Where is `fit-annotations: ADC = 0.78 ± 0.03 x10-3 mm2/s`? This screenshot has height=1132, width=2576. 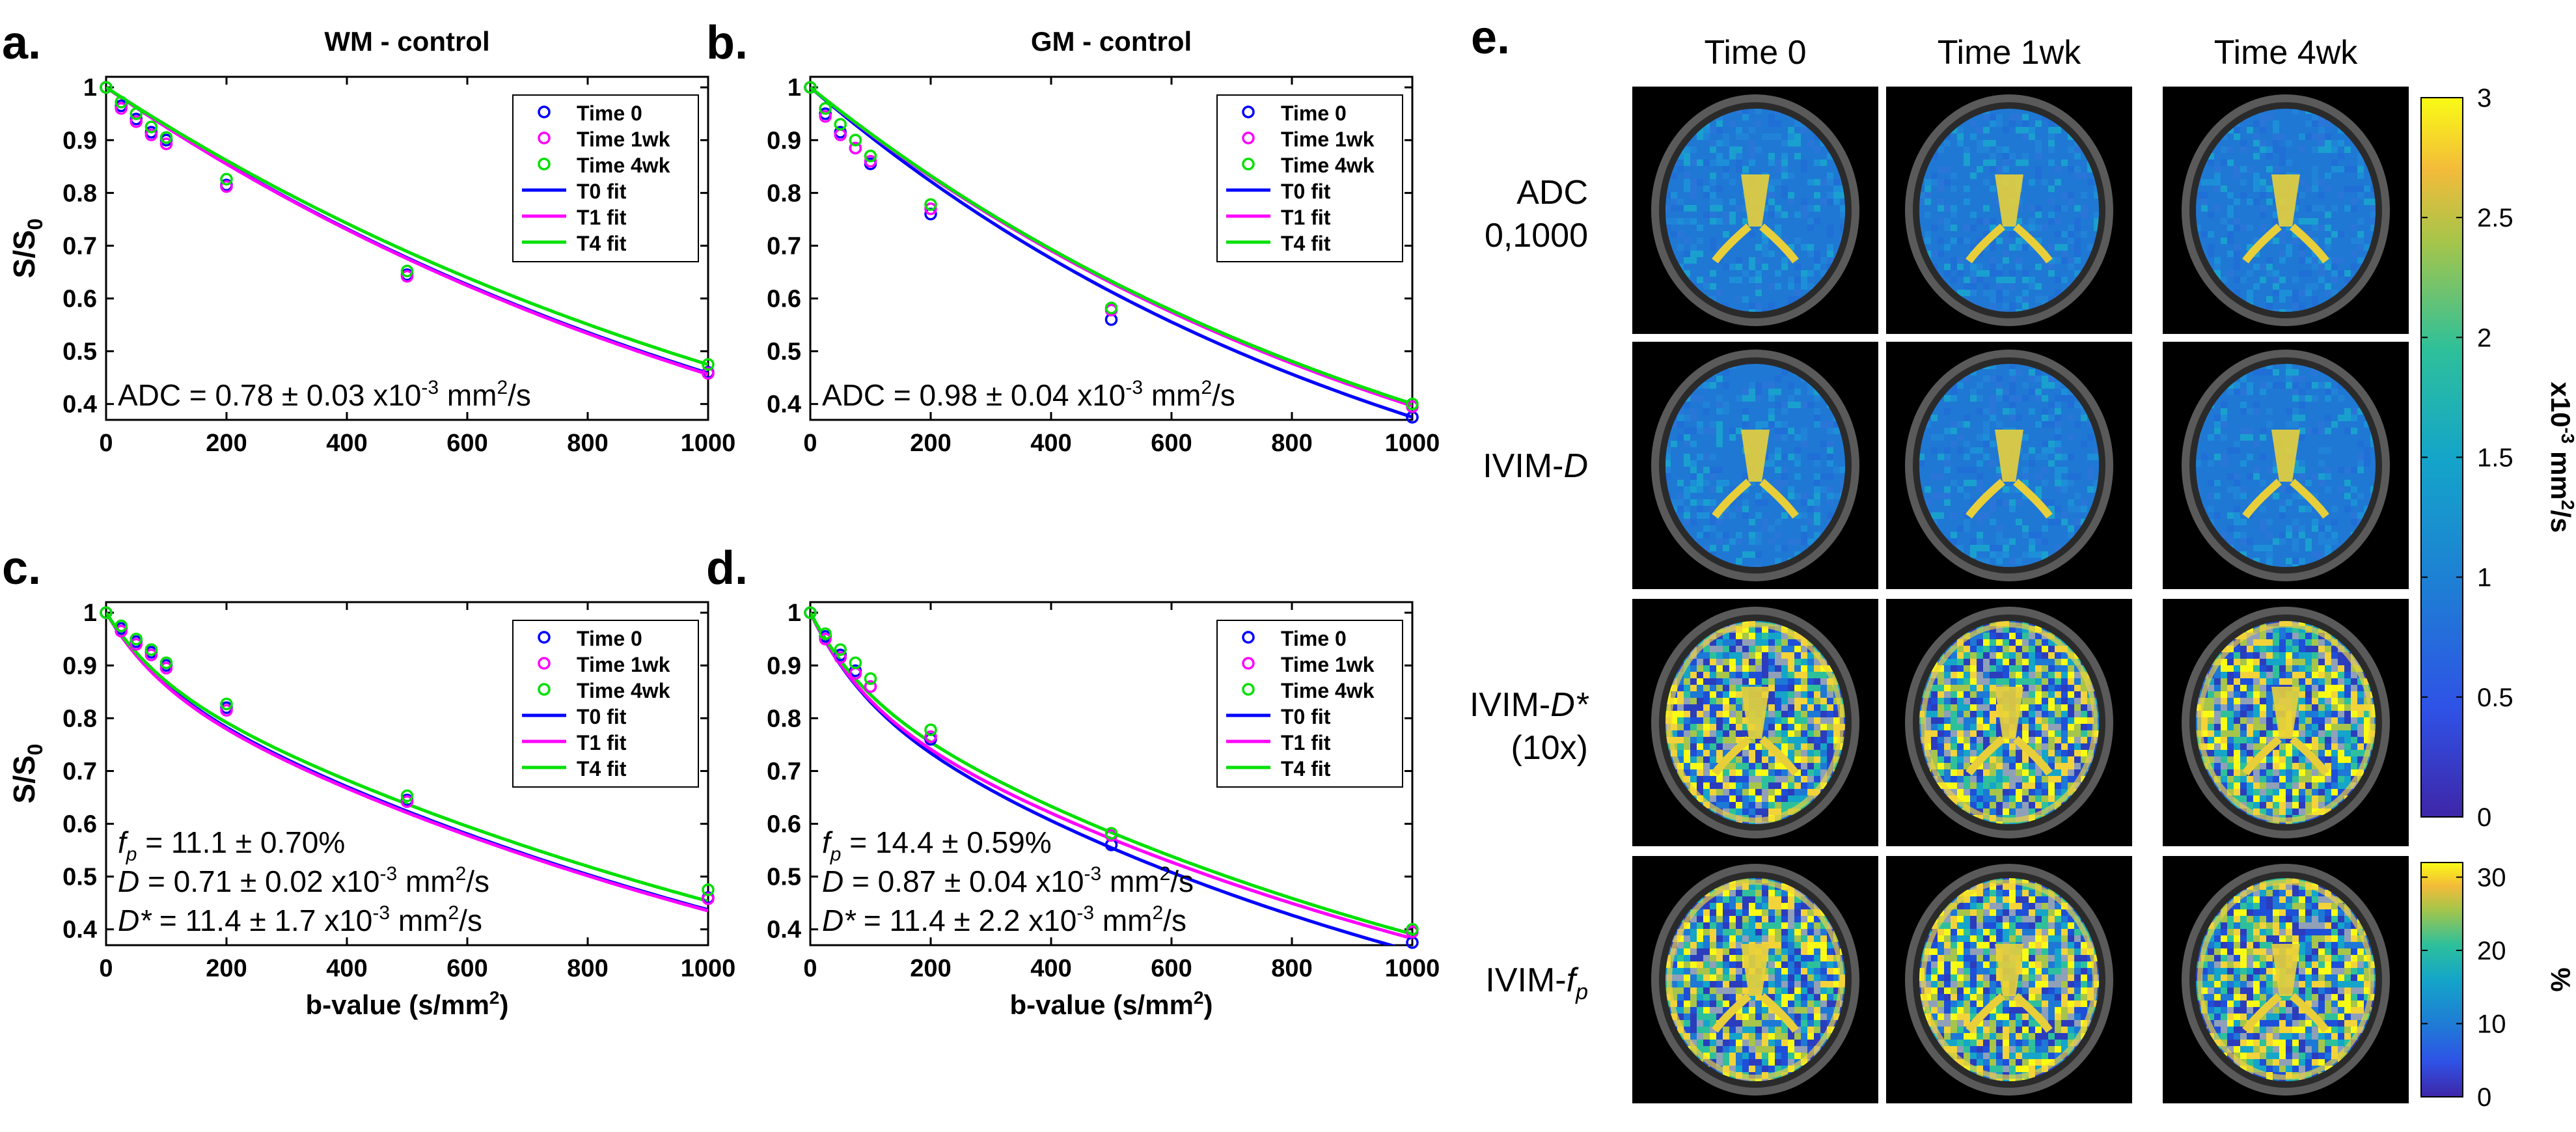 fit-annotations: ADC = 0.78 ± 0.03 x10-3 mm2/s is located at coordinates (324, 394).